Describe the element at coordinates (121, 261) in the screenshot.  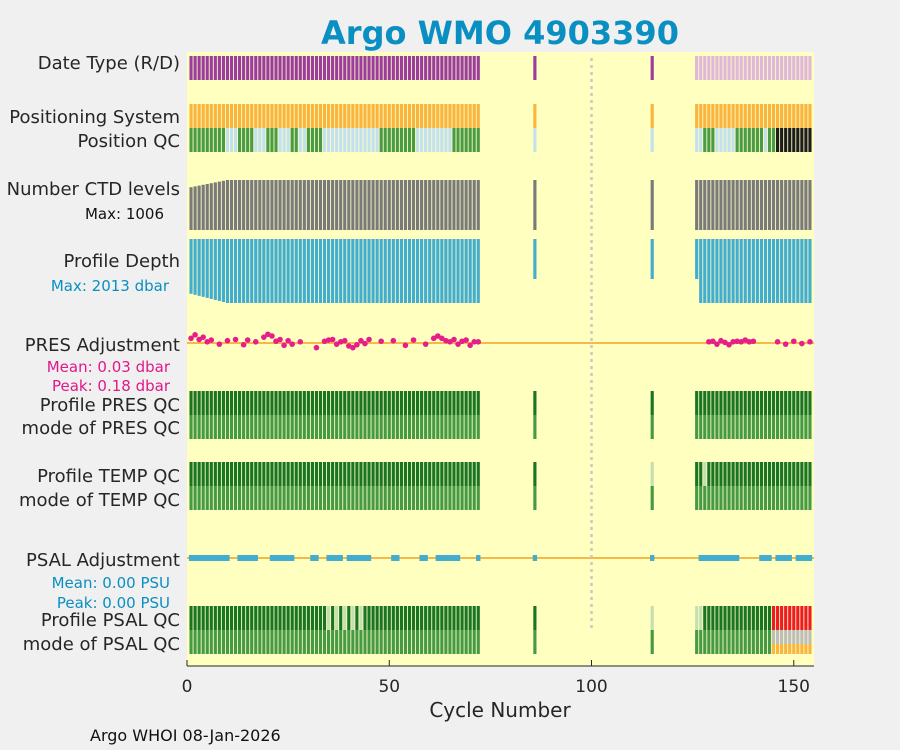
I see `row-label-profile-depth: Profile Depth` at that location.